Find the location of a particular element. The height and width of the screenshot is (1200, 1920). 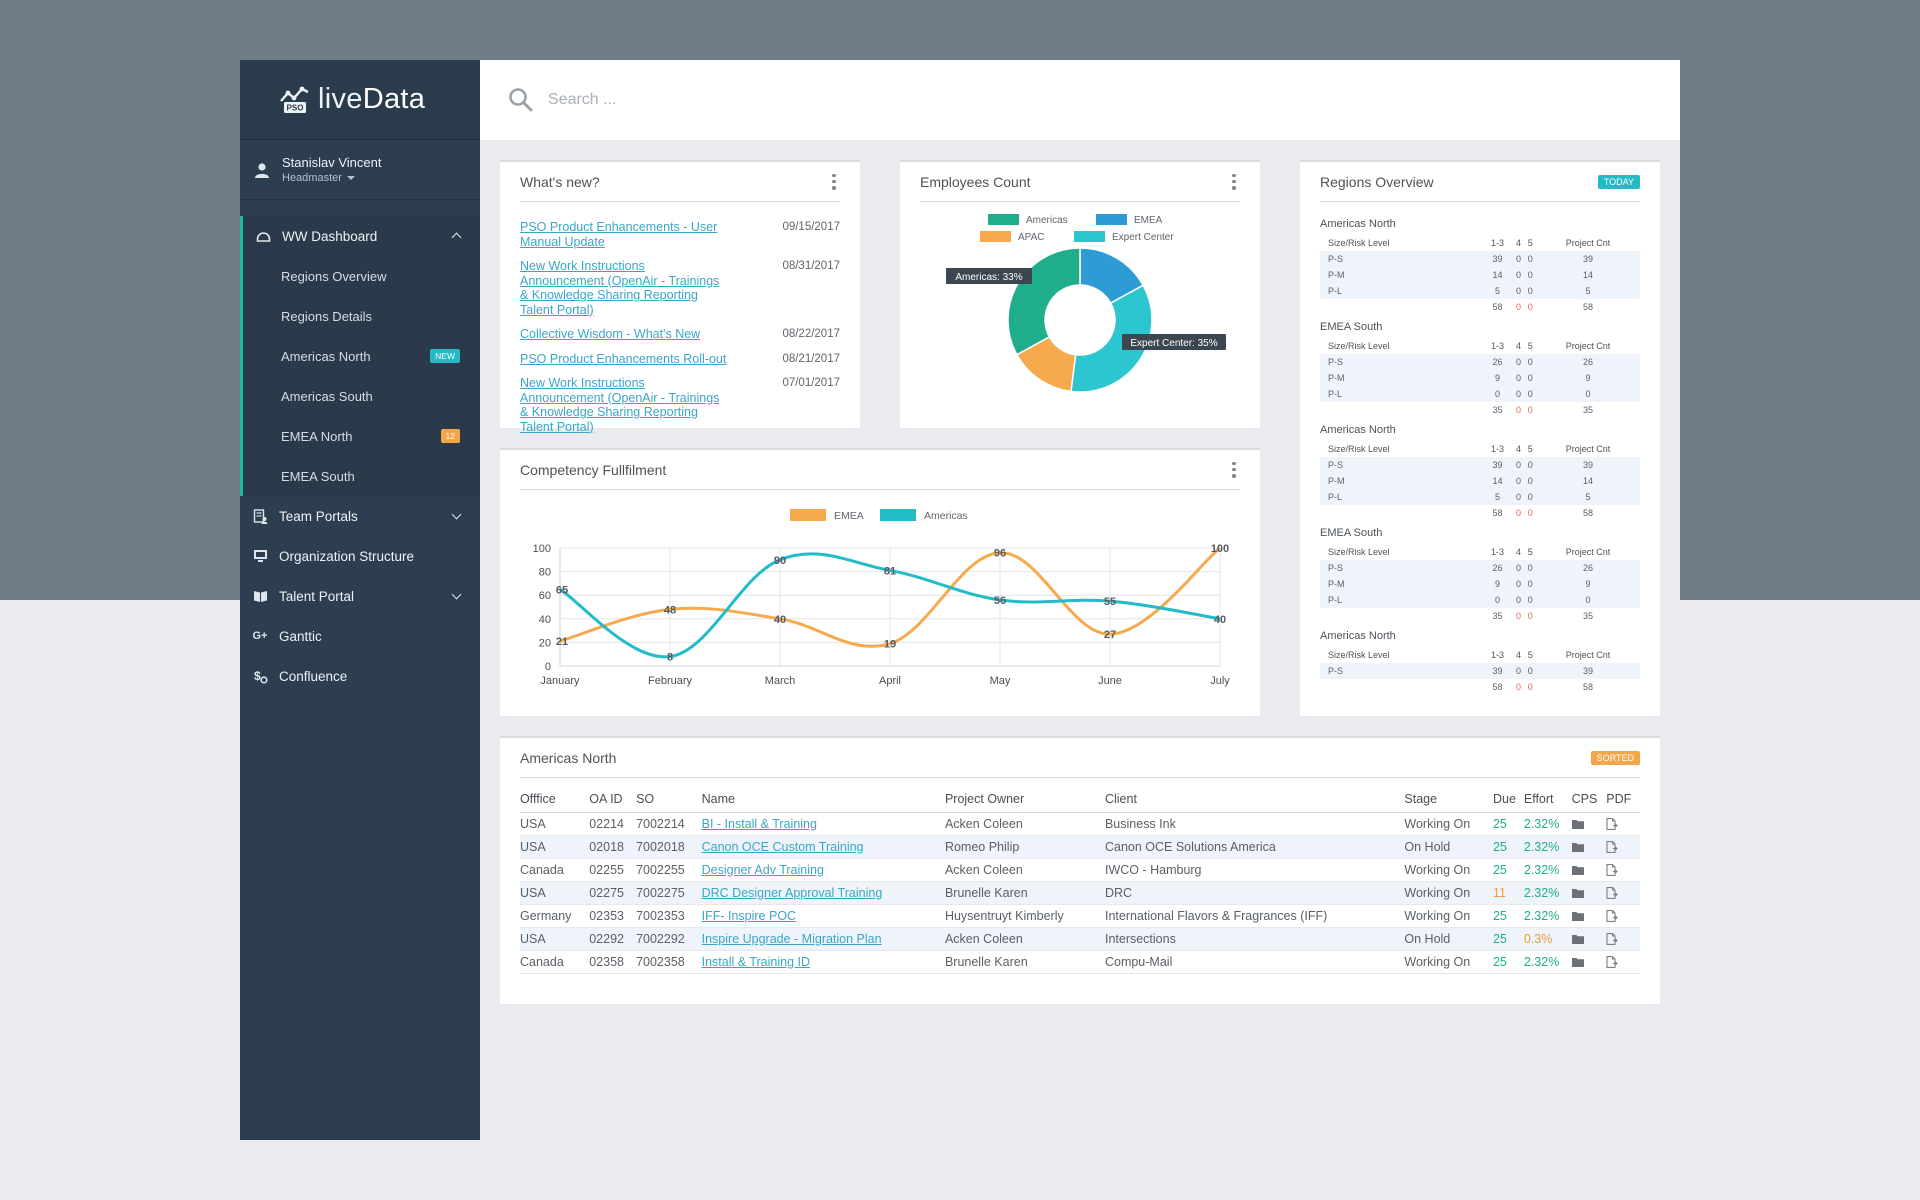

table-cell-pdf is located at coordinates (1623, 916).